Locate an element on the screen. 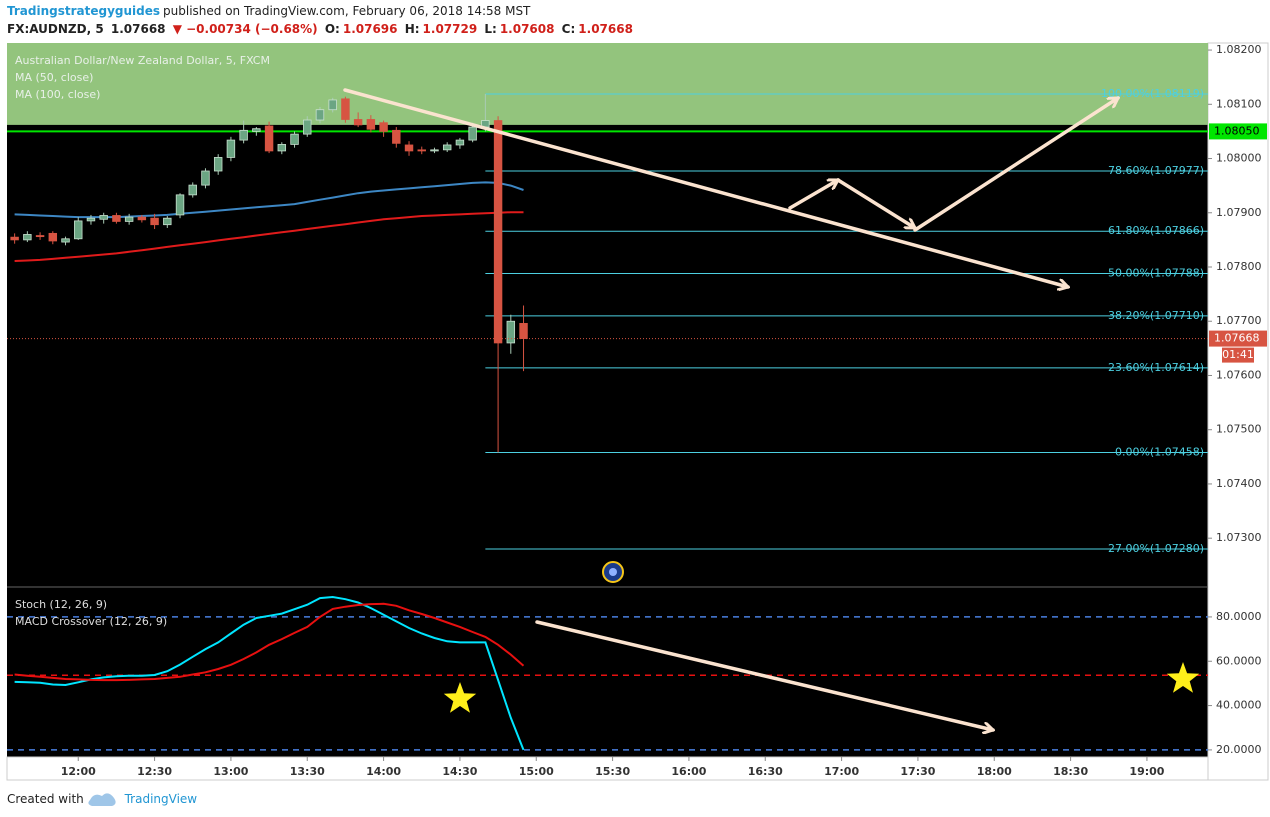 This screenshot has height=817, width=1270. author: Tradingstrategyguides is located at coordinates (84, 11).